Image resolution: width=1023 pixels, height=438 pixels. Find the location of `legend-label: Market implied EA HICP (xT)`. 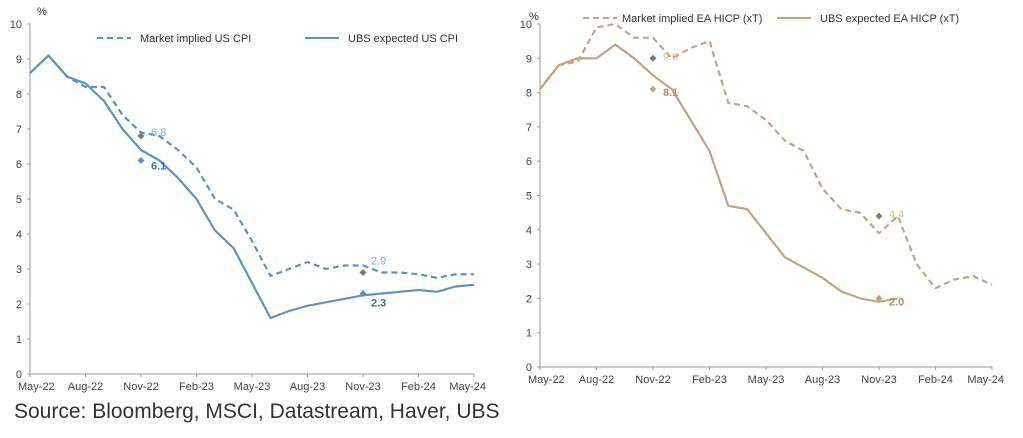

legend-label: Market implied EA HICP (xT) is located at coordinates (692, 19).